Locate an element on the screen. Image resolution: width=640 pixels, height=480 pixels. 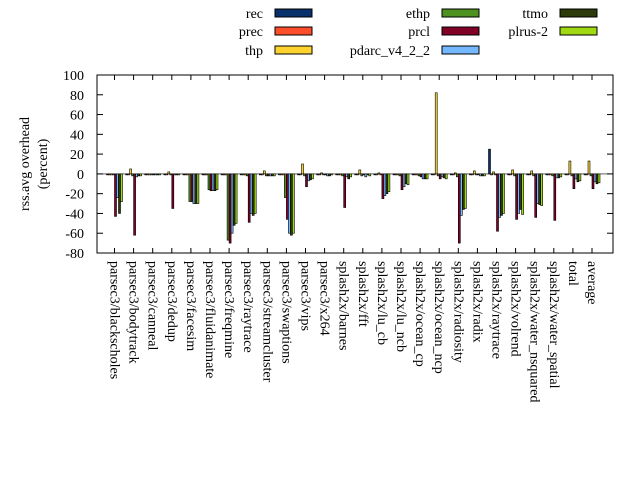
y-tick-label: -20 is located at coordinates (74, 195).